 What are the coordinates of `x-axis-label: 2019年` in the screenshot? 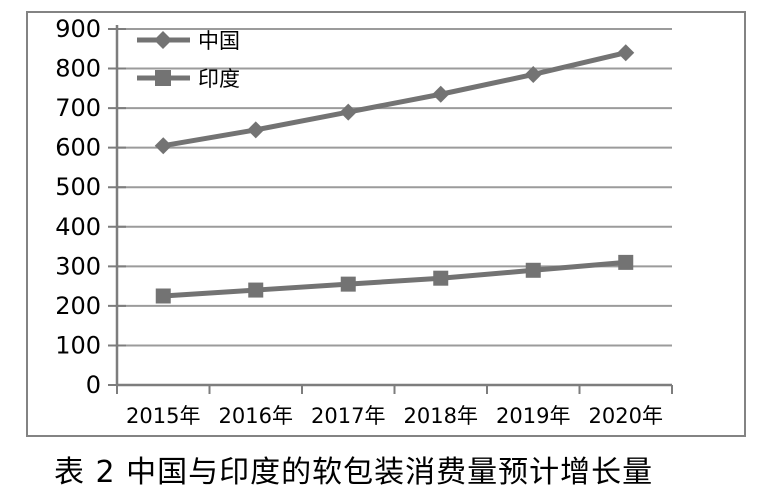 It's located at (533, 416).